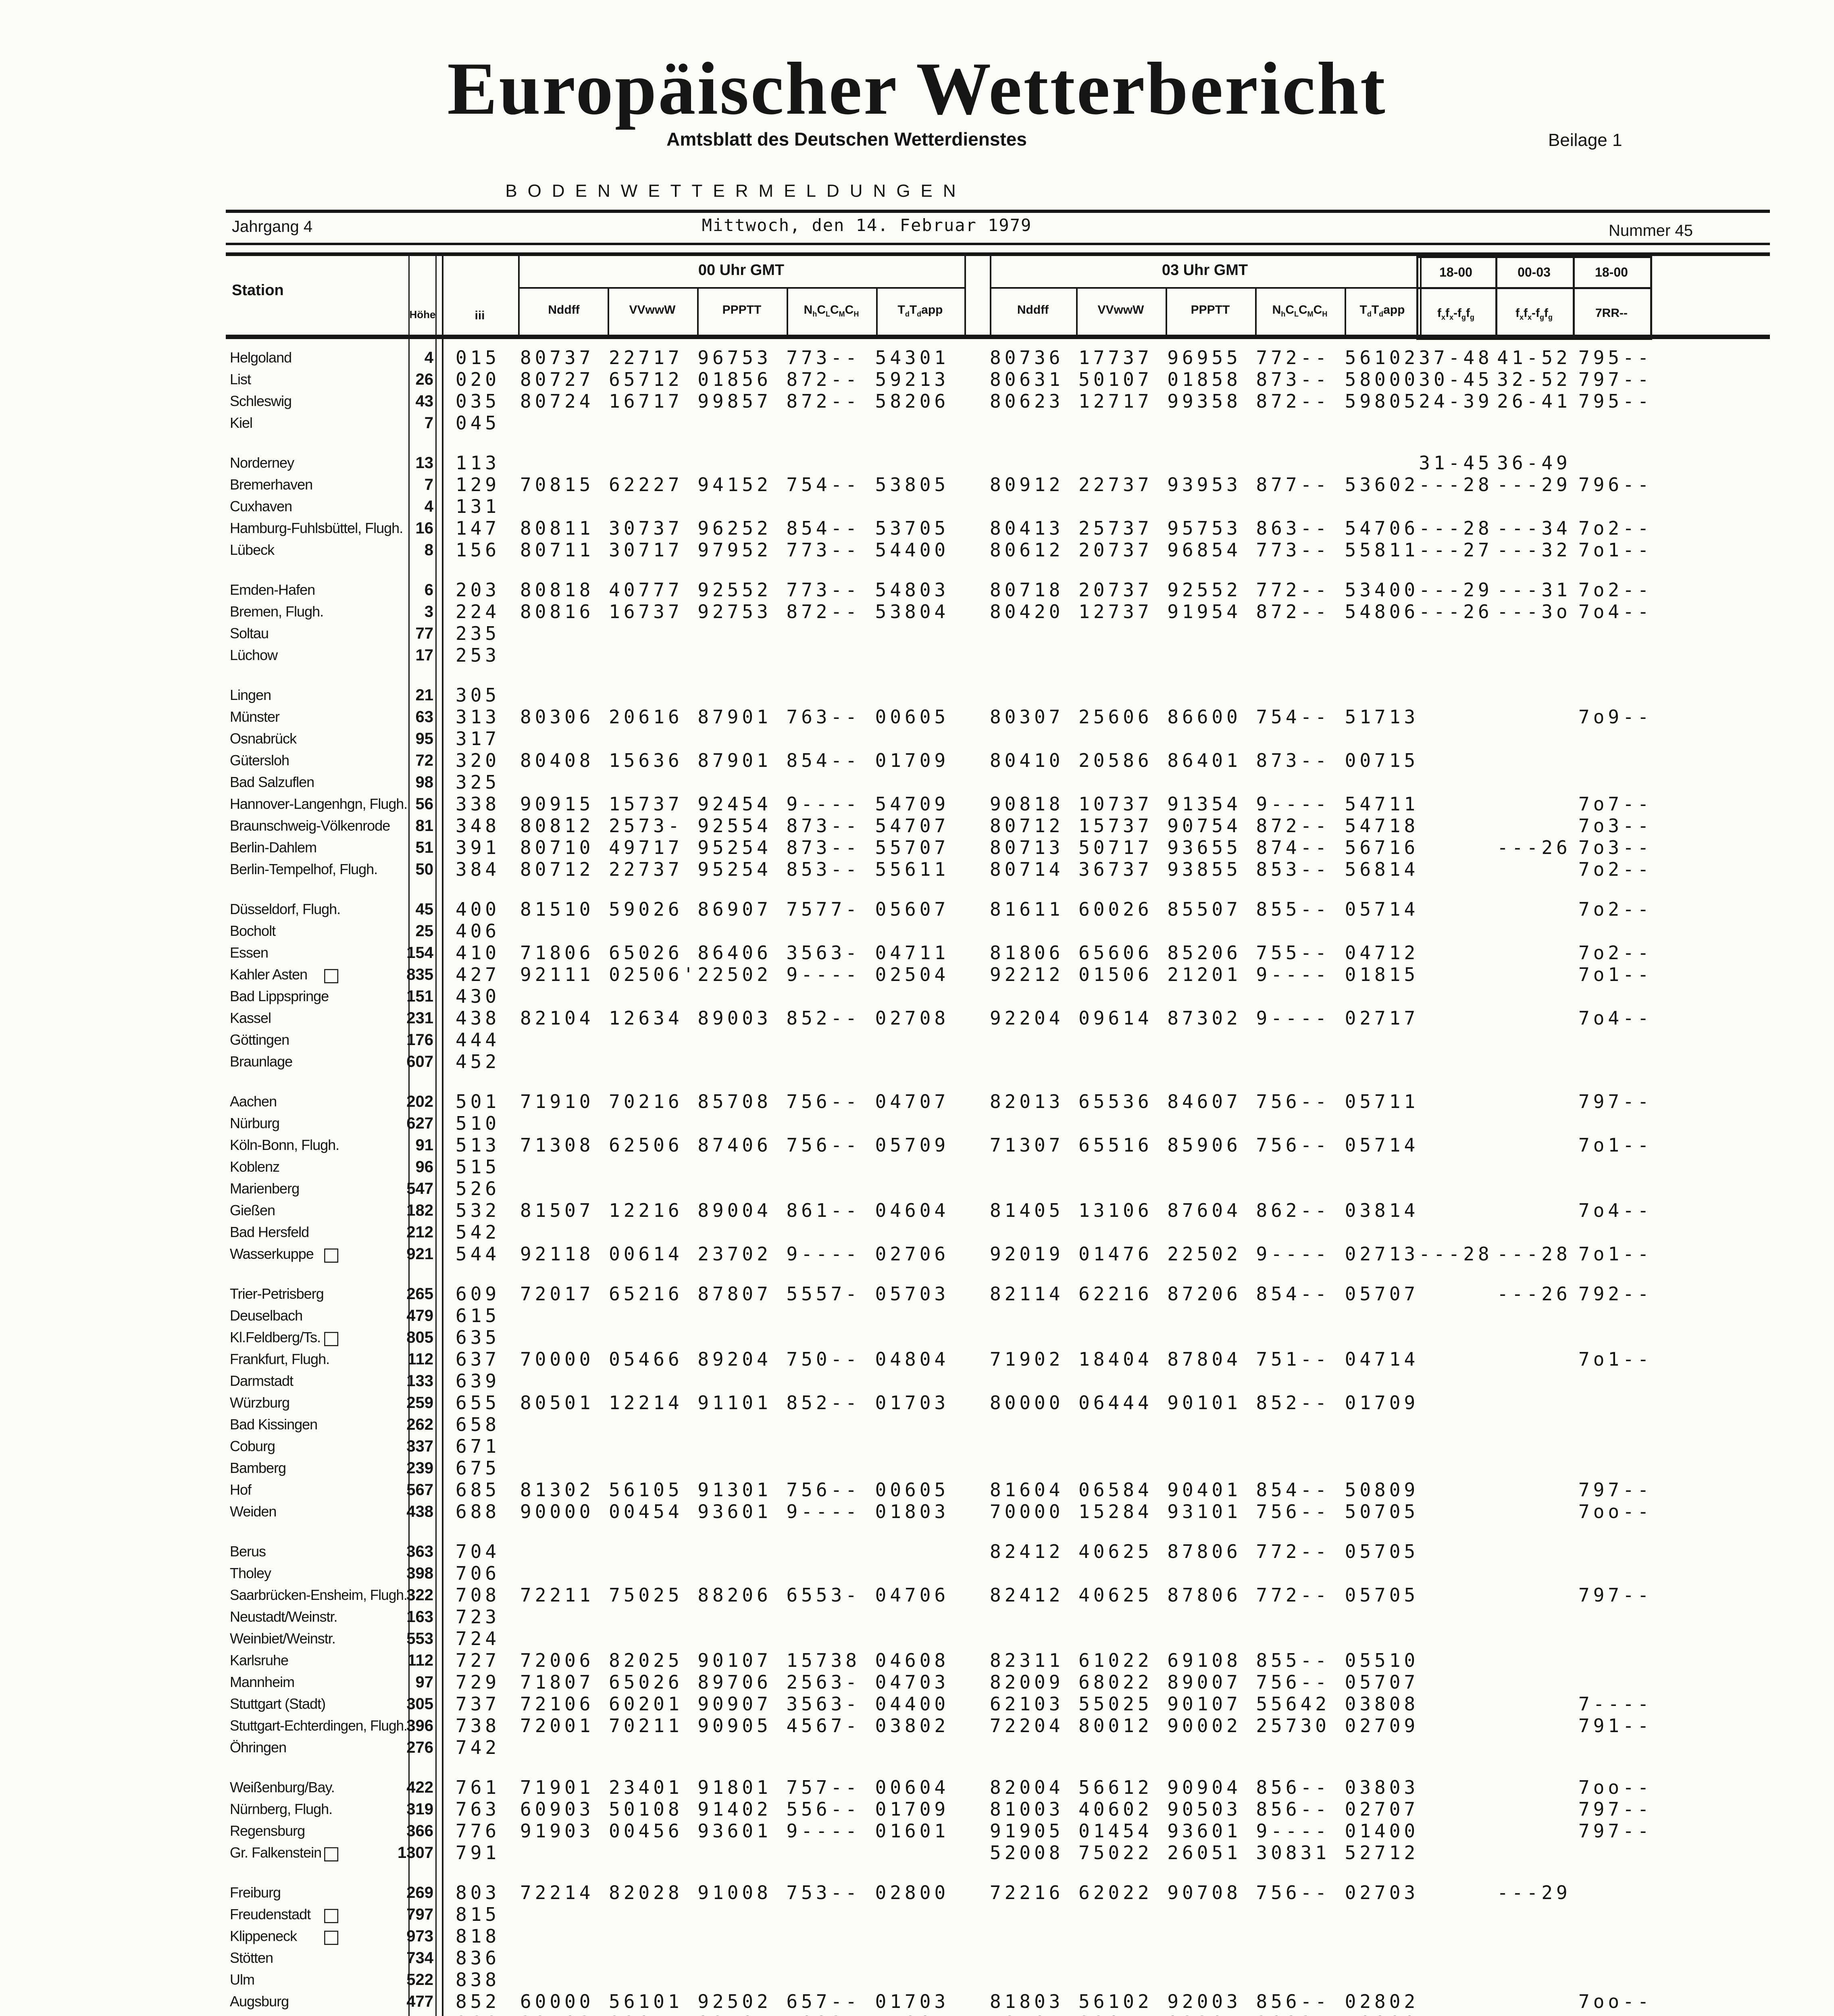  What do you see at coordinates (272, 782) in the screenshot?
I see `station-name: Bad Salzuflen` at bounding box center [272, 782].